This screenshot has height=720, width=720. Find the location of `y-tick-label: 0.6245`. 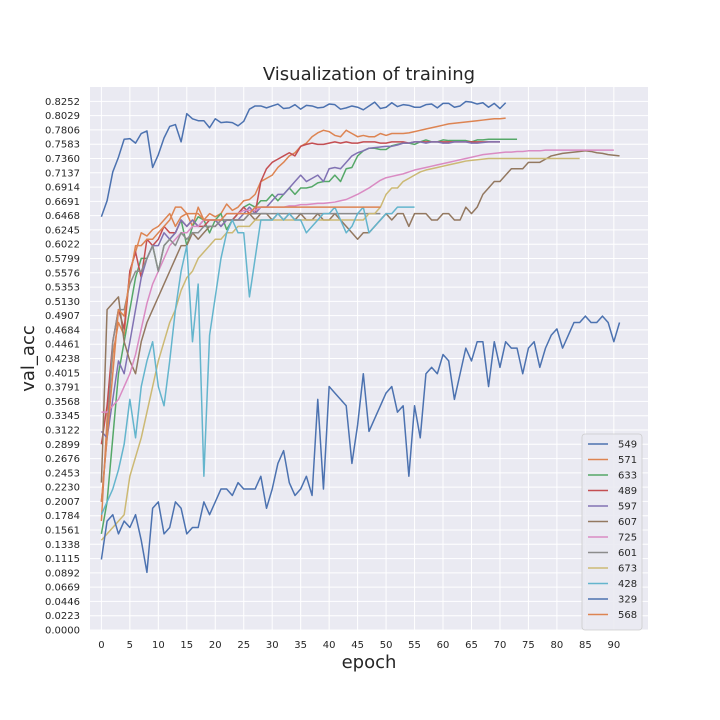

y-tick-label: 0.6245 is located at coordinates (62, 230).